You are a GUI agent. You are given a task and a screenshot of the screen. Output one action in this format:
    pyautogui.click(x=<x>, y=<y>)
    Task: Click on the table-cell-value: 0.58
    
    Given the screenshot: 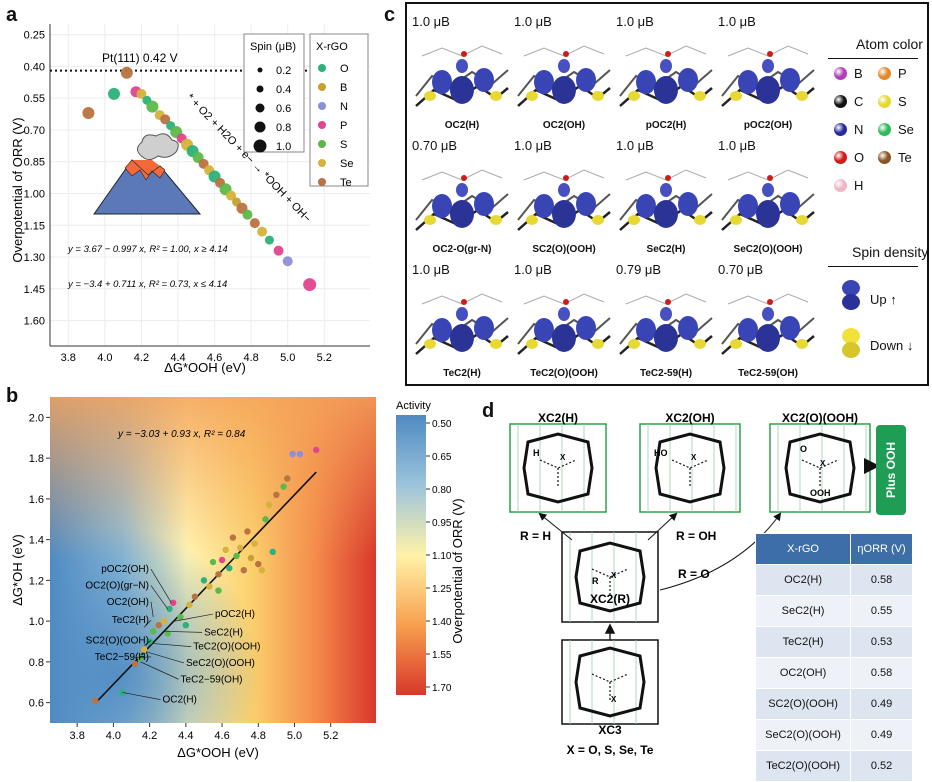 What is the action you would take?
    pyautogui.click(x=881, y=673)
    